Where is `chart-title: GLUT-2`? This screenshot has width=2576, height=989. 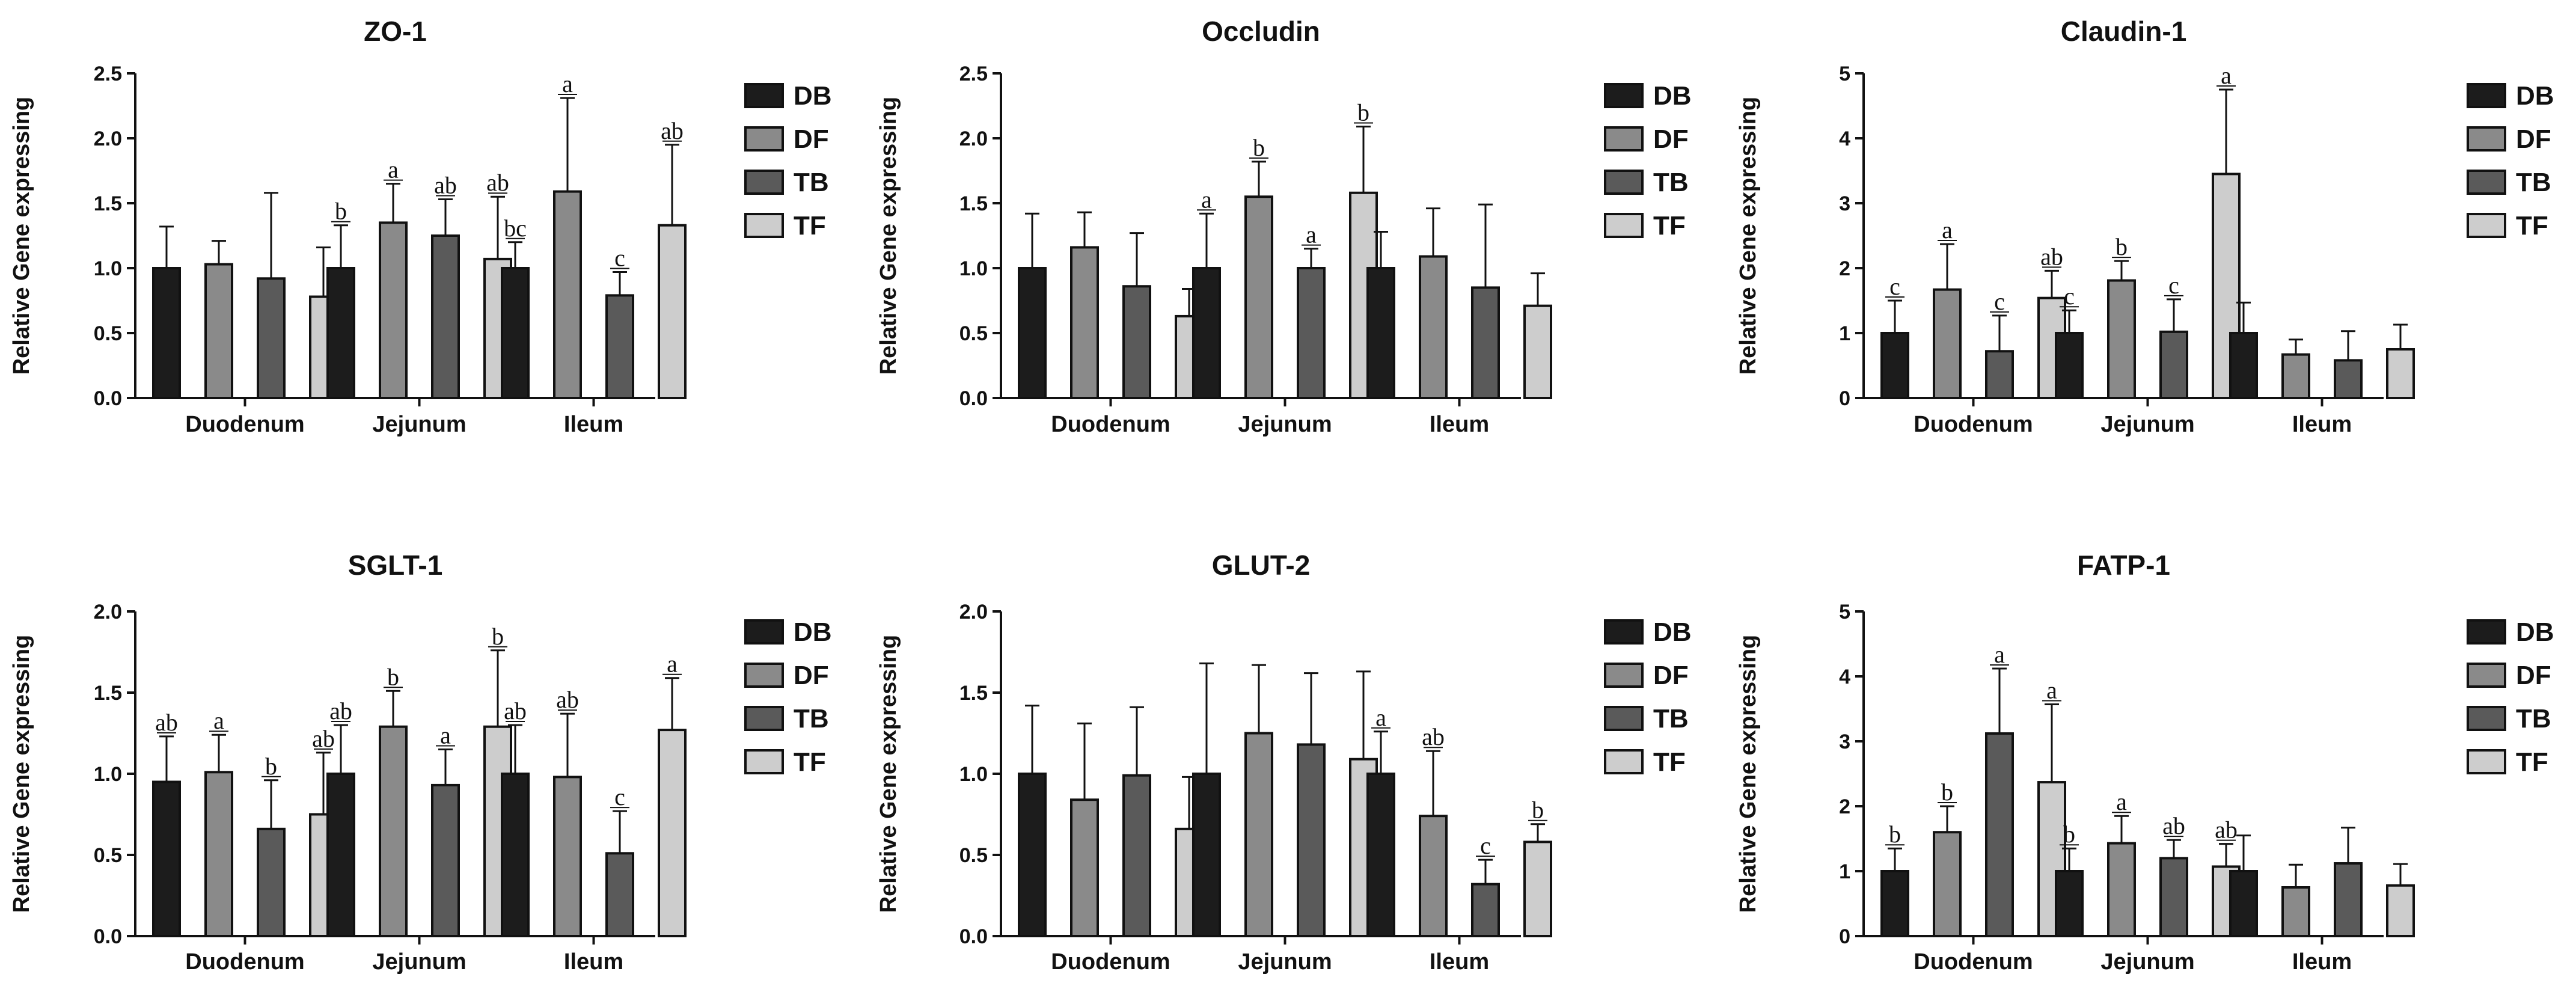
chart-title: GLUT-2 is located at coordinates (1261, 565).